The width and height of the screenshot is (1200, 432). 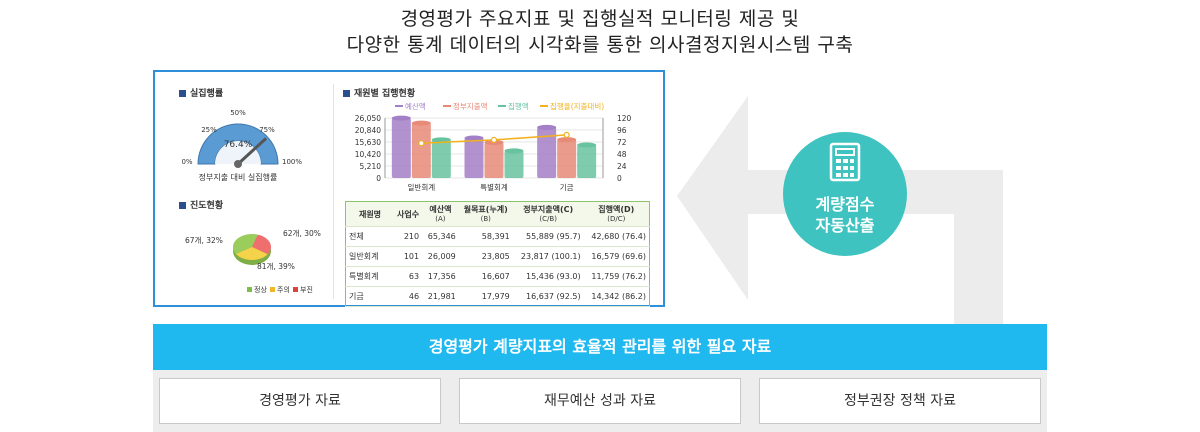 I want to click on gauge-title: 실집행률, so click(x=201, y=92).